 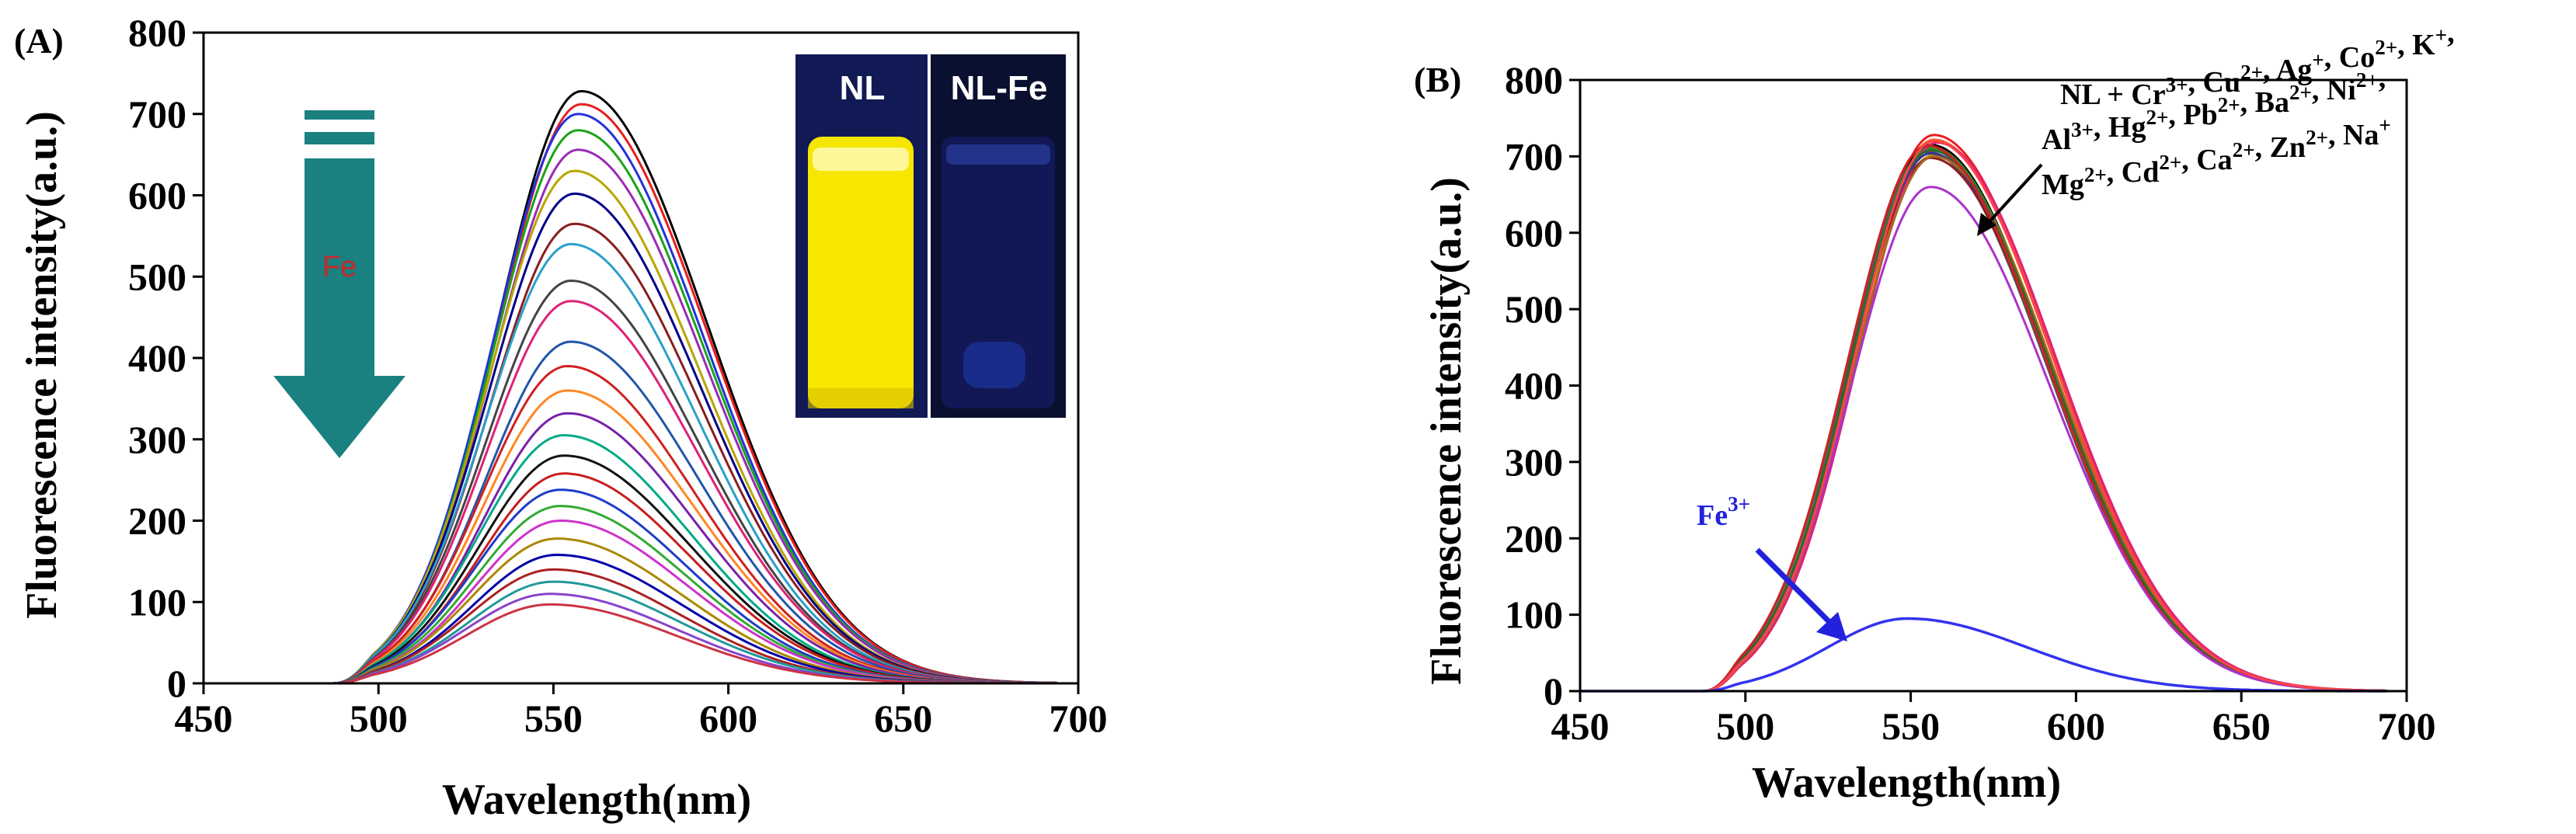 I want to click on panel-b-ylabel: Fluorescence intensity(a.u.), so click(x=1446, y=431).